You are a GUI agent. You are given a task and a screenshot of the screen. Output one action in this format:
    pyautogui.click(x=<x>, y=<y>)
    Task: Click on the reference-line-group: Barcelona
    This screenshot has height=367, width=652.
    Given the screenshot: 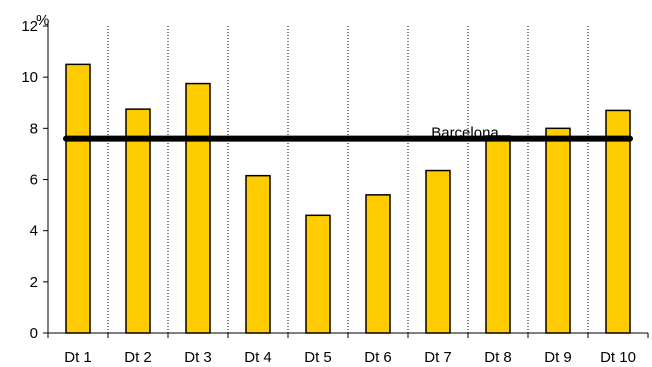 What is the action you would take?
    pyautogui.click(x=348, y=133)
    